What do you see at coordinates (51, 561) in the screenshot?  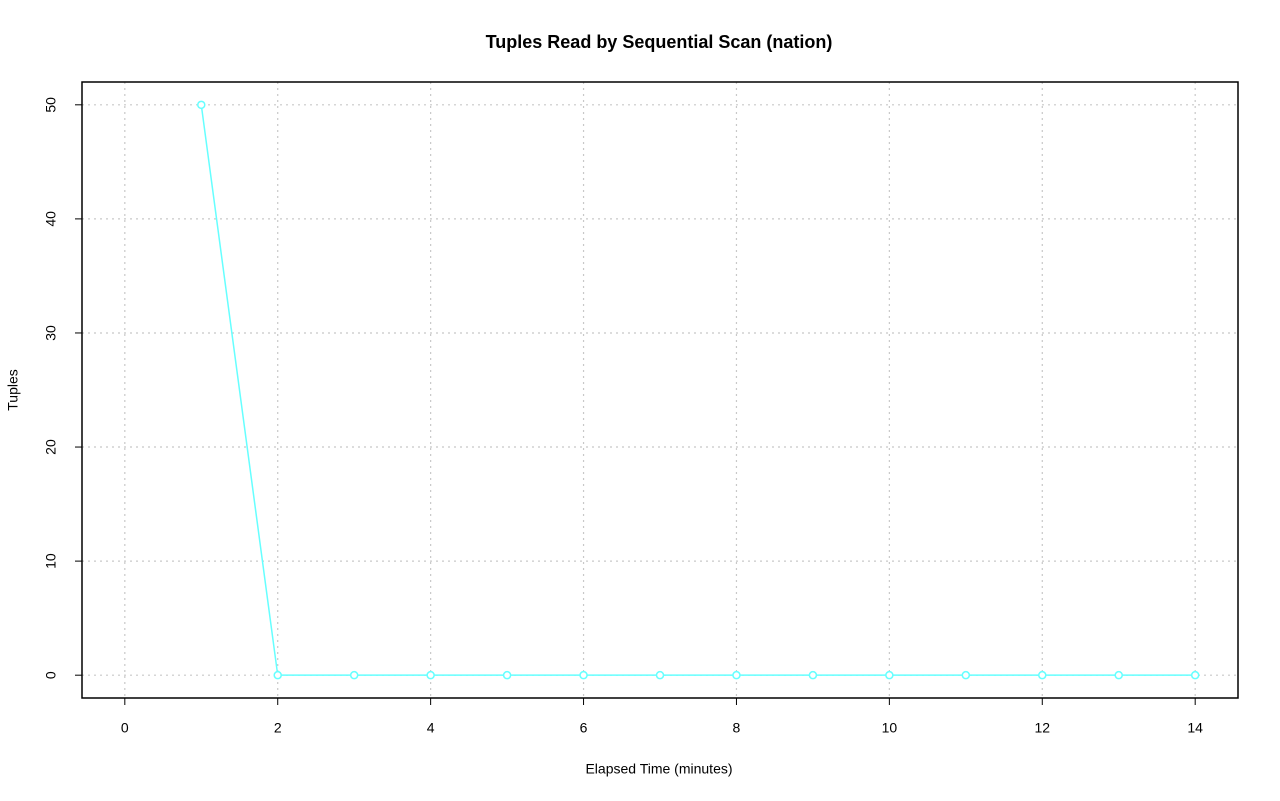 I see `y-tick-label: 10` at bounding box center [51, 561].